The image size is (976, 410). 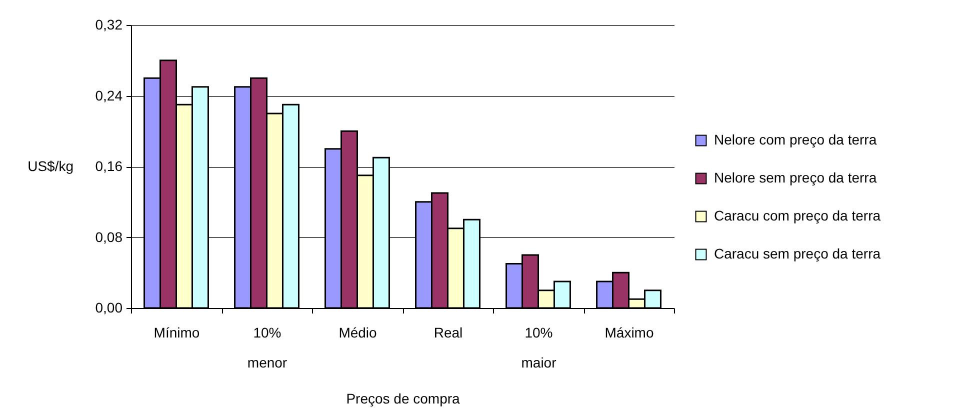 What do you see at coordinates (267, 347) in the screenshot?
I see `x-tick-label: 10% menor` at bounding box center [267, 347].